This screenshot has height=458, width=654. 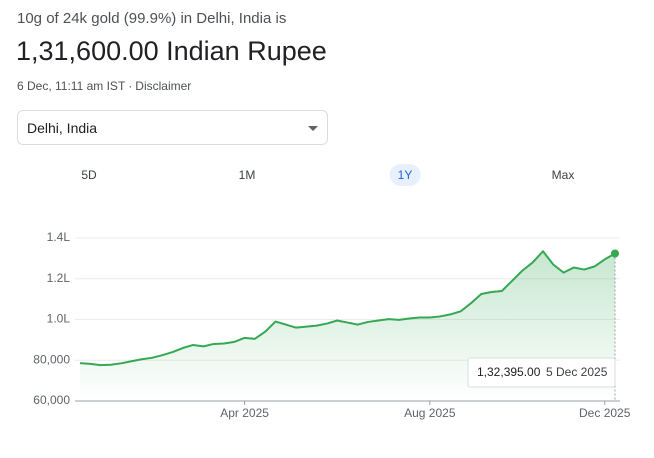 I want to click on y-tick-label: 1.4L, so click(x=59, y=237).